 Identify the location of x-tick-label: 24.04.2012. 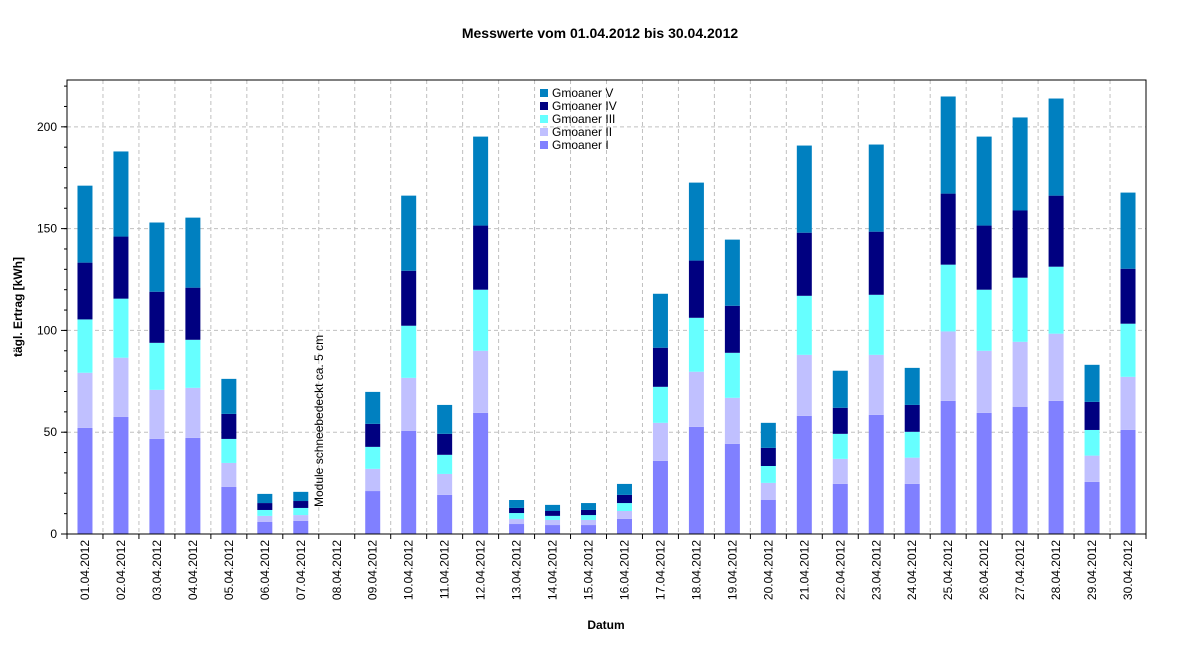
(912, 570).